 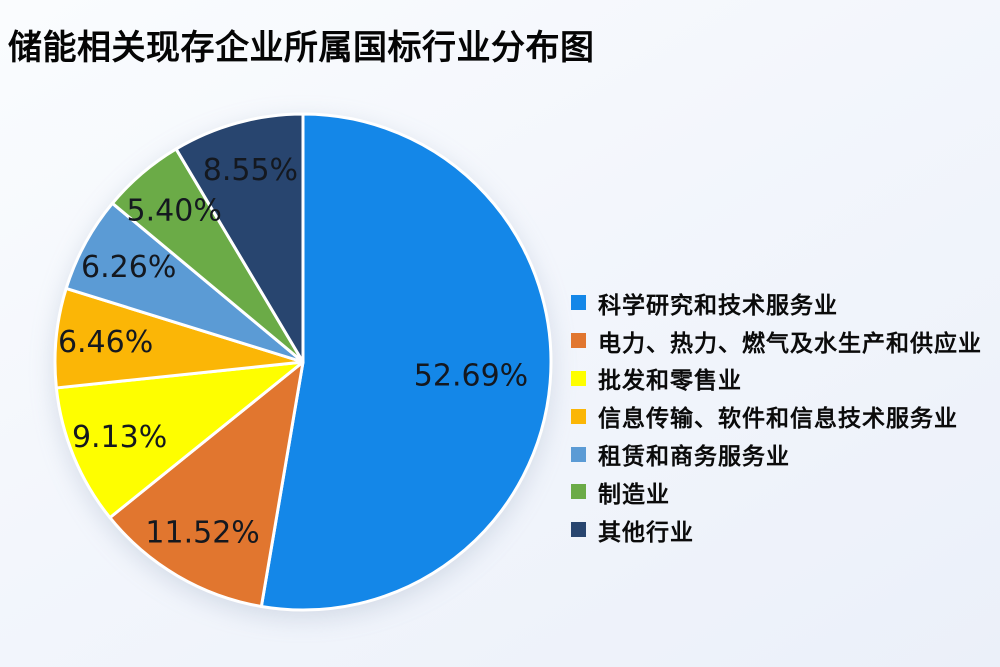 What do you see at coordinates (776, 530) in the screenshot?
I see `legend-item-7: 其他行业` at bounding box center [776, 530].